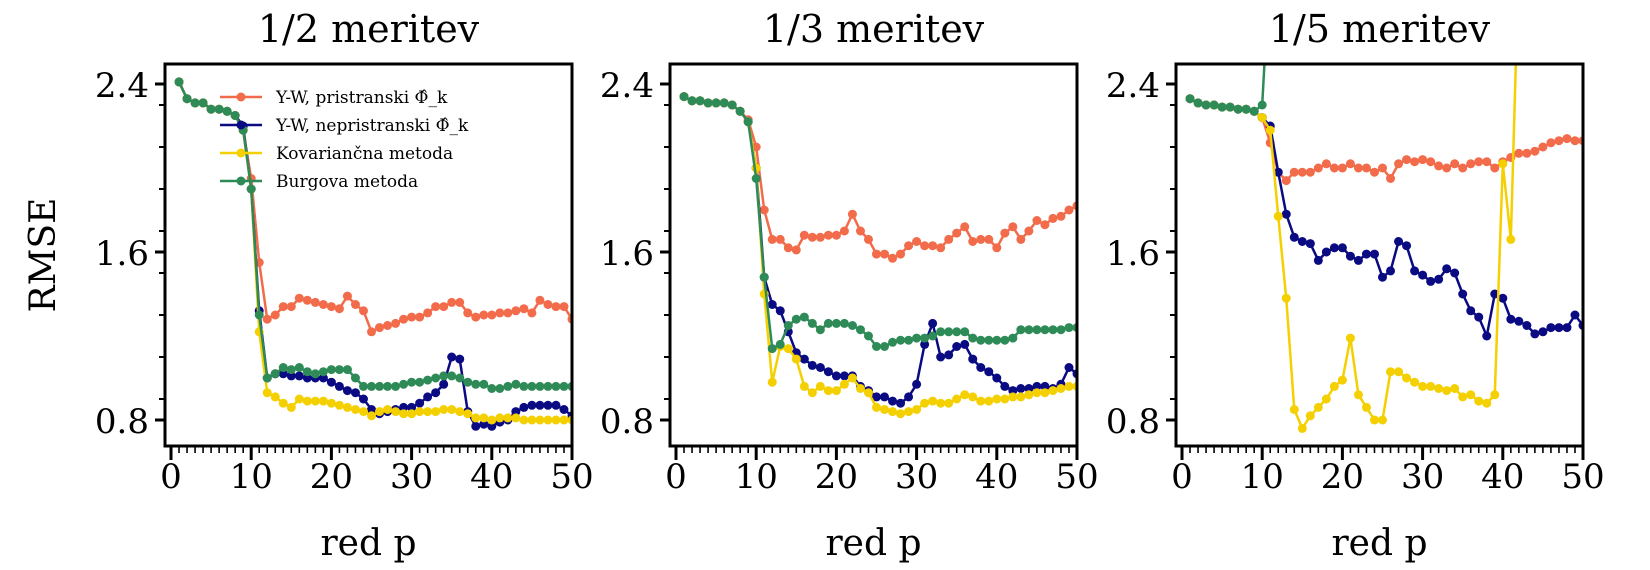 This screenshot has height=570, width=1650. Describe the element at coordinates (1076, 477) in the screenshot. I see `x-tick-label: 50` at that location.